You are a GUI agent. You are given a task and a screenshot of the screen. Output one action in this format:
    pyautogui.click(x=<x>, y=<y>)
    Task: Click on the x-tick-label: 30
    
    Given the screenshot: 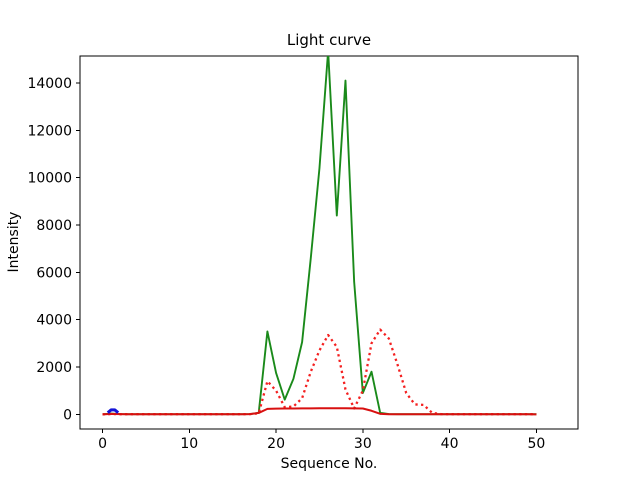 What is the action you would take?
    pyautogui.click(x=363, y=444)
    